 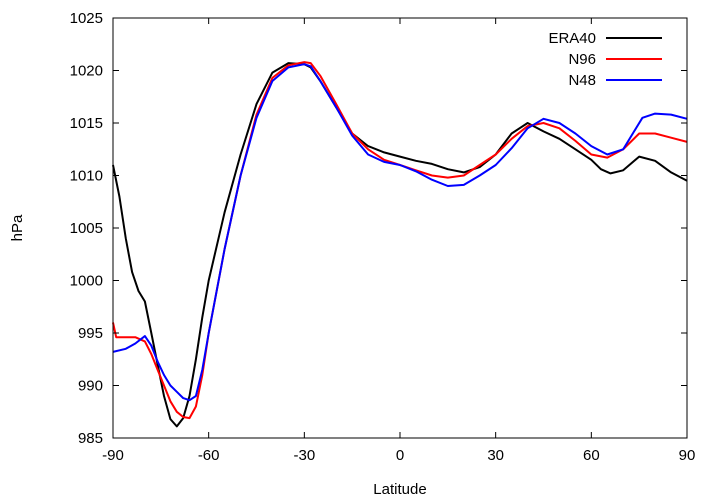 What do you see at coordinates (86, 71) in the screenshot?
I see `y-tick-label: 1020` at bounding box center [86, 71].